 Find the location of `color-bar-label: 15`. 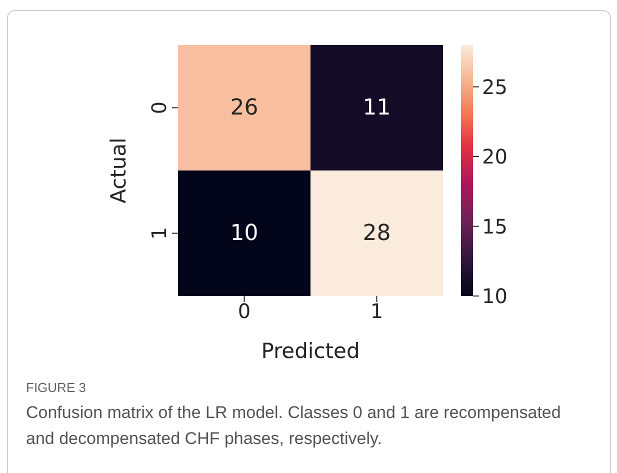

color-bar-label: 15 is located at coordinates (495, 226).